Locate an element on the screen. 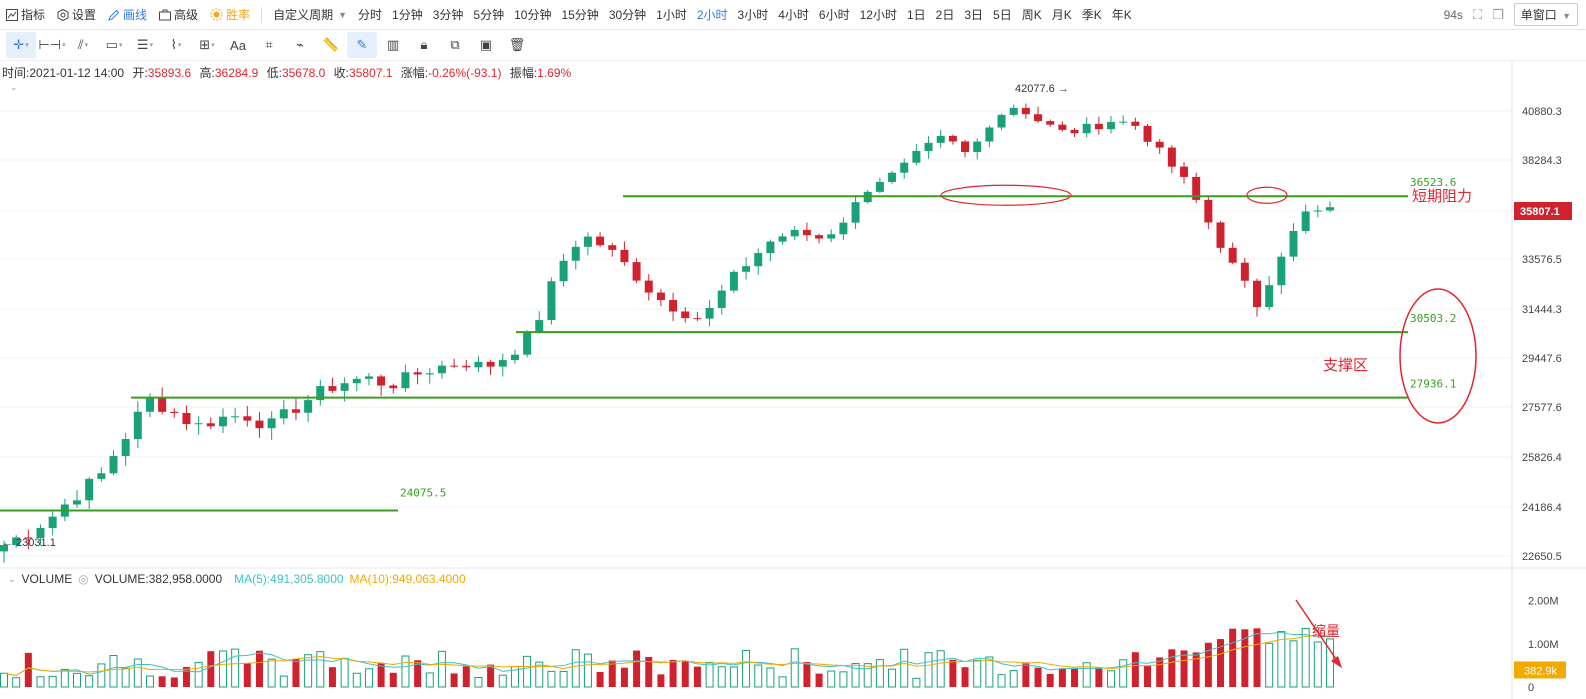 Image resolution: width=1586 pixels, height=699 pixels. period-tab: 1日 is located at coordinates (916, 15).